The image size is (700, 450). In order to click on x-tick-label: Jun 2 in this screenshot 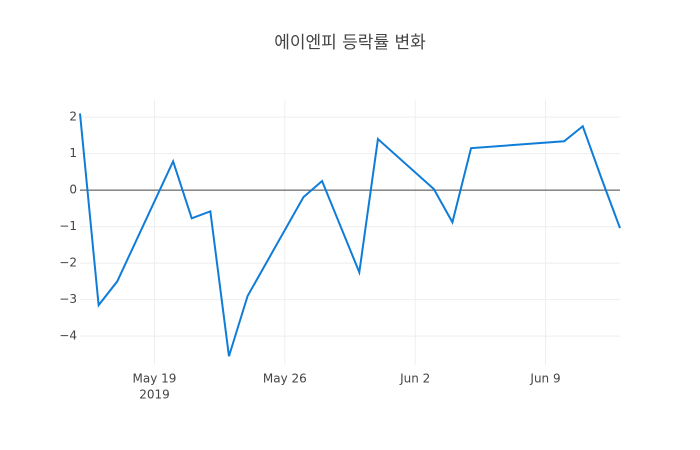, I will do `click(414, 379)`.